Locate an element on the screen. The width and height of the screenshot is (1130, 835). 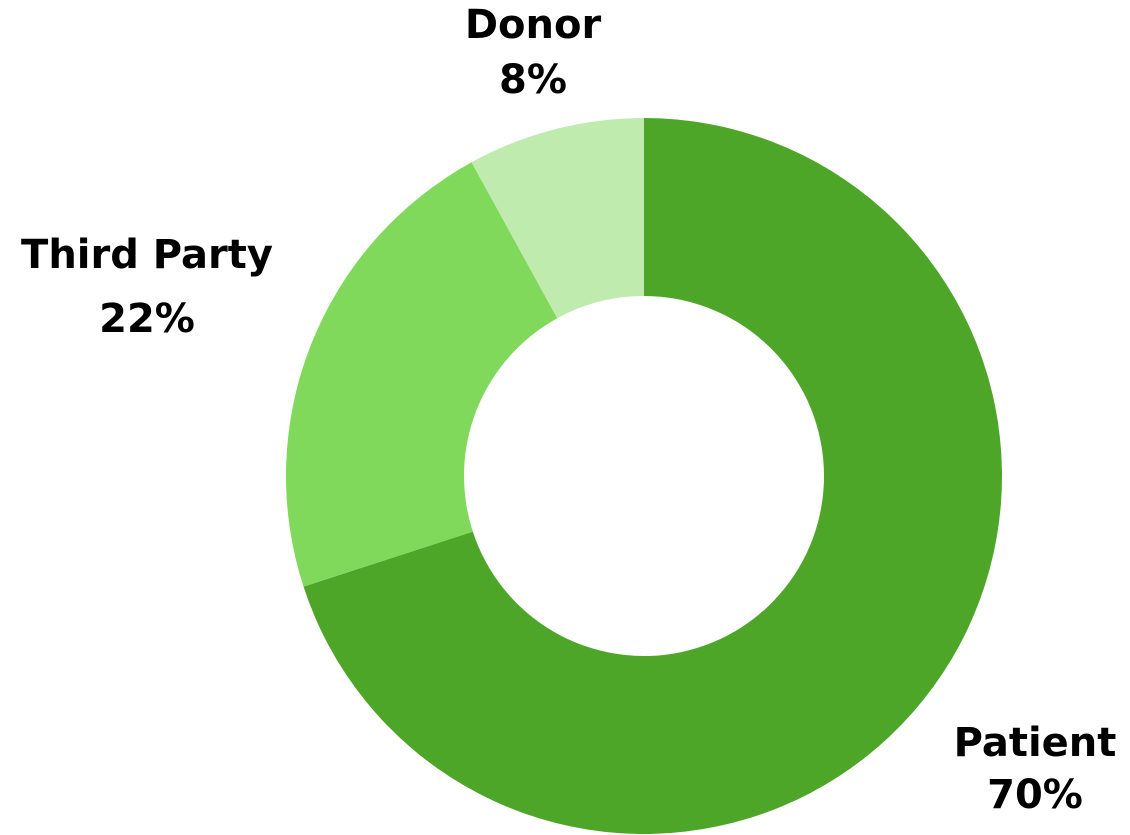
slice-label-third-party: Third Party is located at coordinates (147, 255).